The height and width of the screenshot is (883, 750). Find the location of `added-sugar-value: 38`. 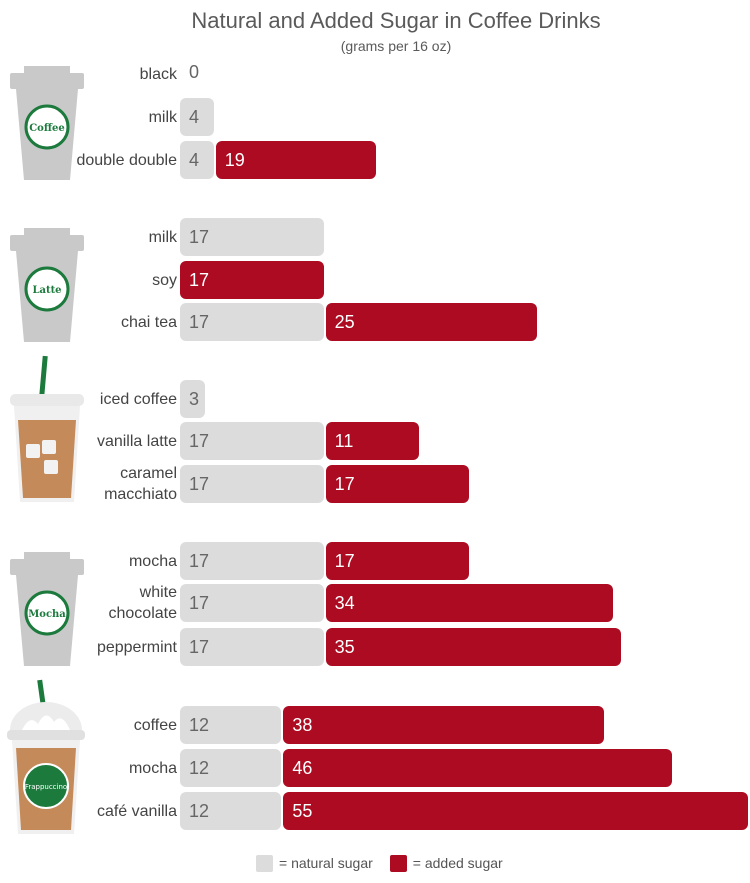

added-sugar-value: 38 is located at coordinates (302, 725).